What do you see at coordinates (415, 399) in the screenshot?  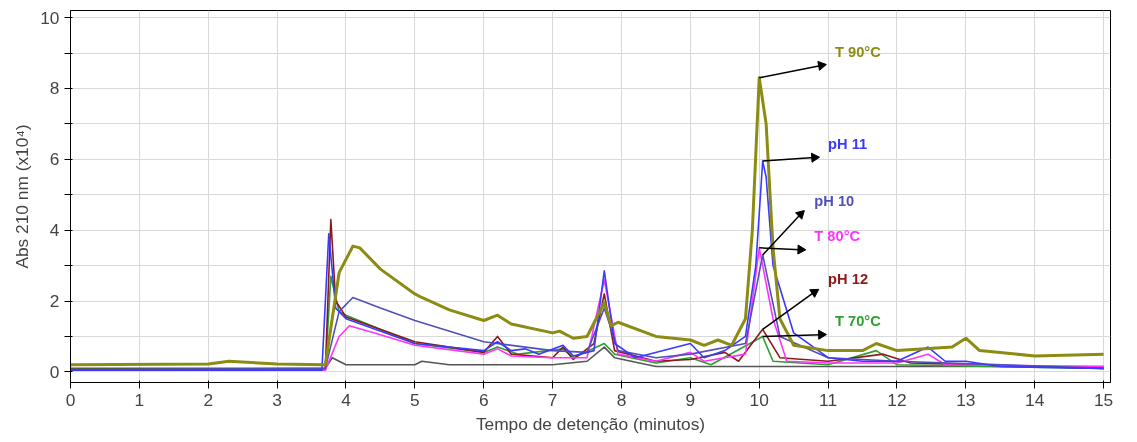 I see `x-tick-label: 5` at bounding box center [415, 399].